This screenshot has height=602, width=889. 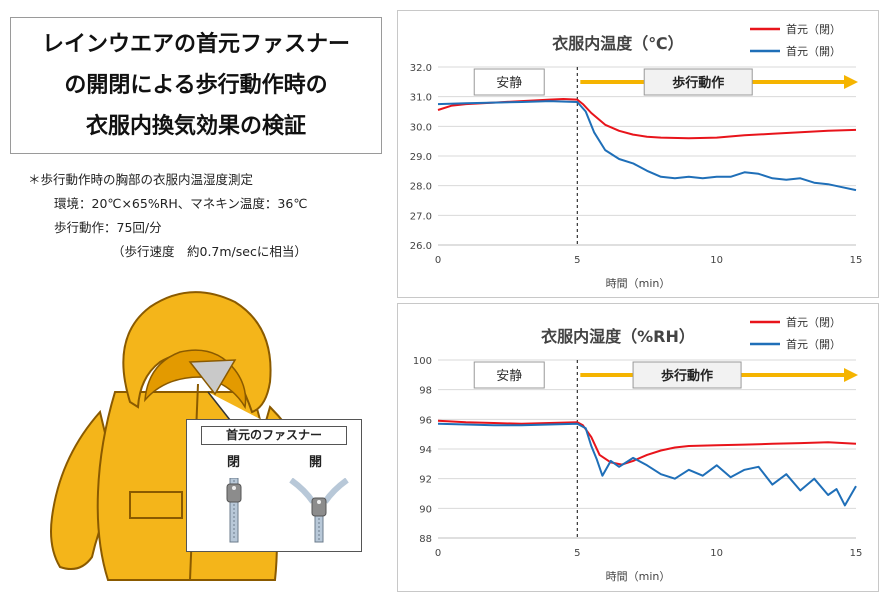 What do you see at coordinates (425, 539) in the screenshot?
I see `y-tick-label: 88` at bounding box center [425, 539].